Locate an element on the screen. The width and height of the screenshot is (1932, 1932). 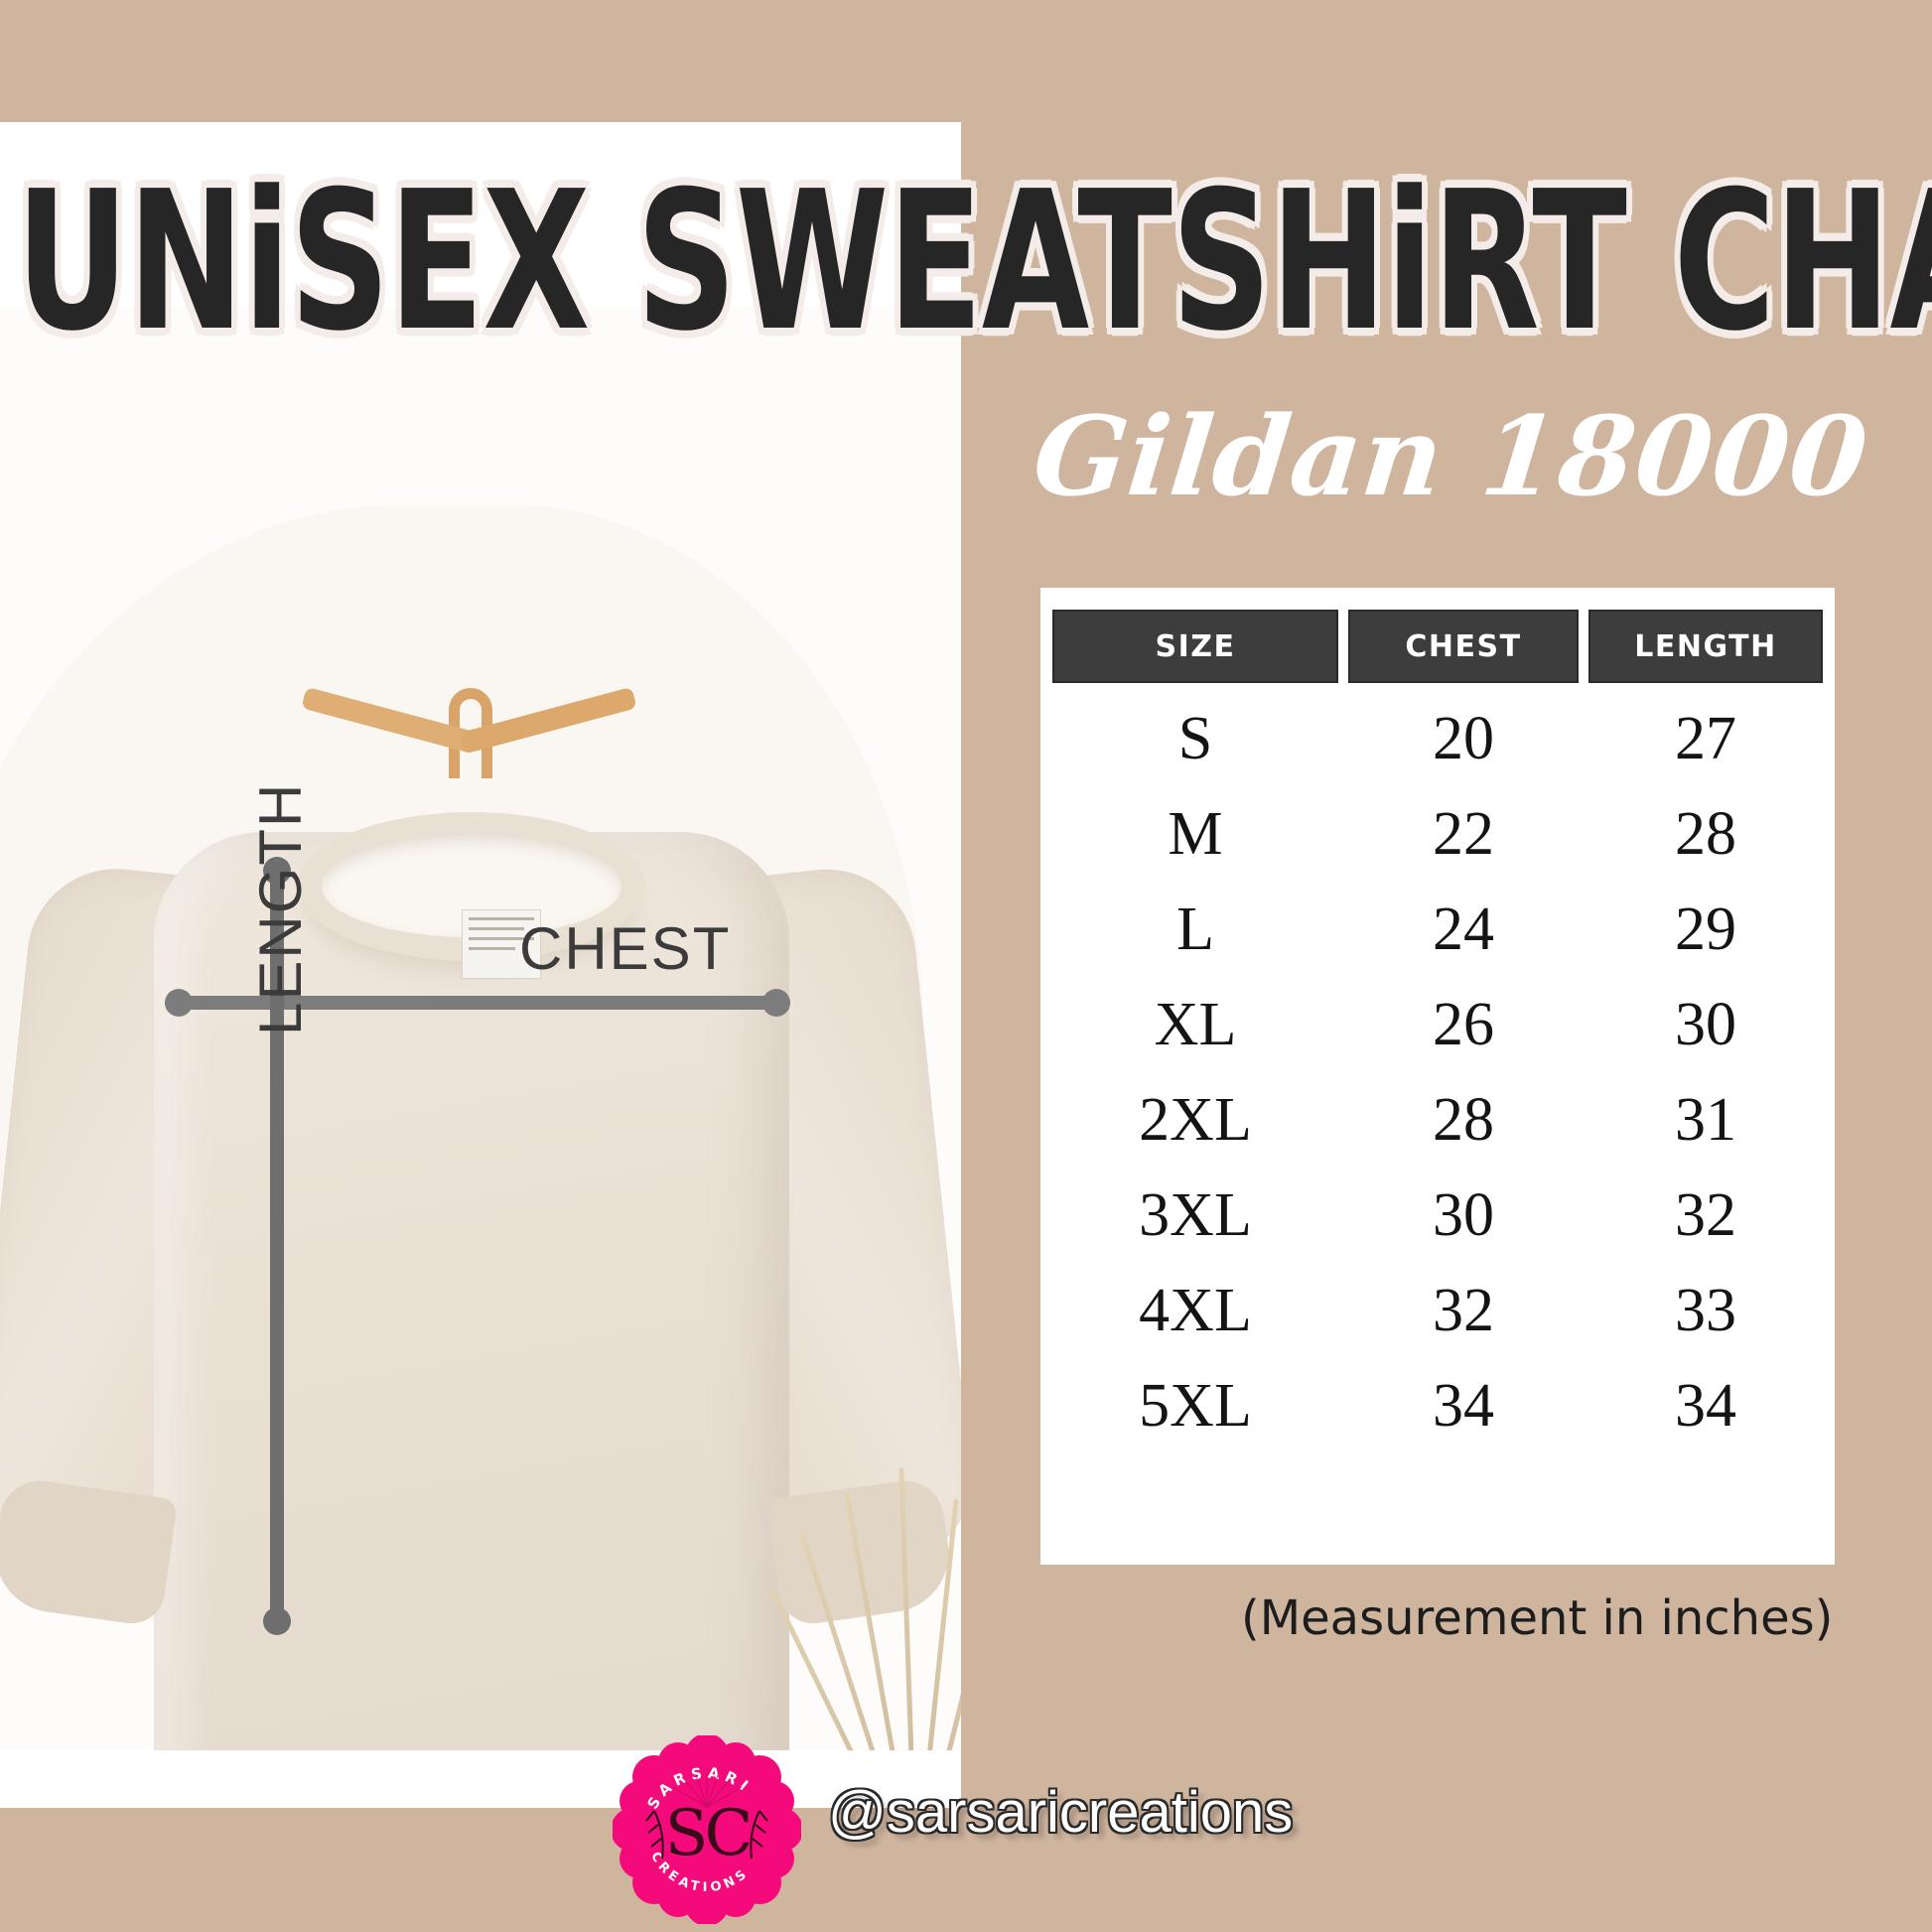
column-header-chest: CHEST is located at coordinates (1464, 646).